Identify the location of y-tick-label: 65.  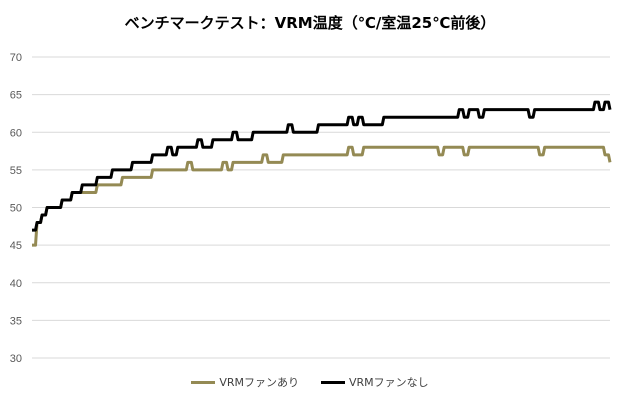
(16, 96).